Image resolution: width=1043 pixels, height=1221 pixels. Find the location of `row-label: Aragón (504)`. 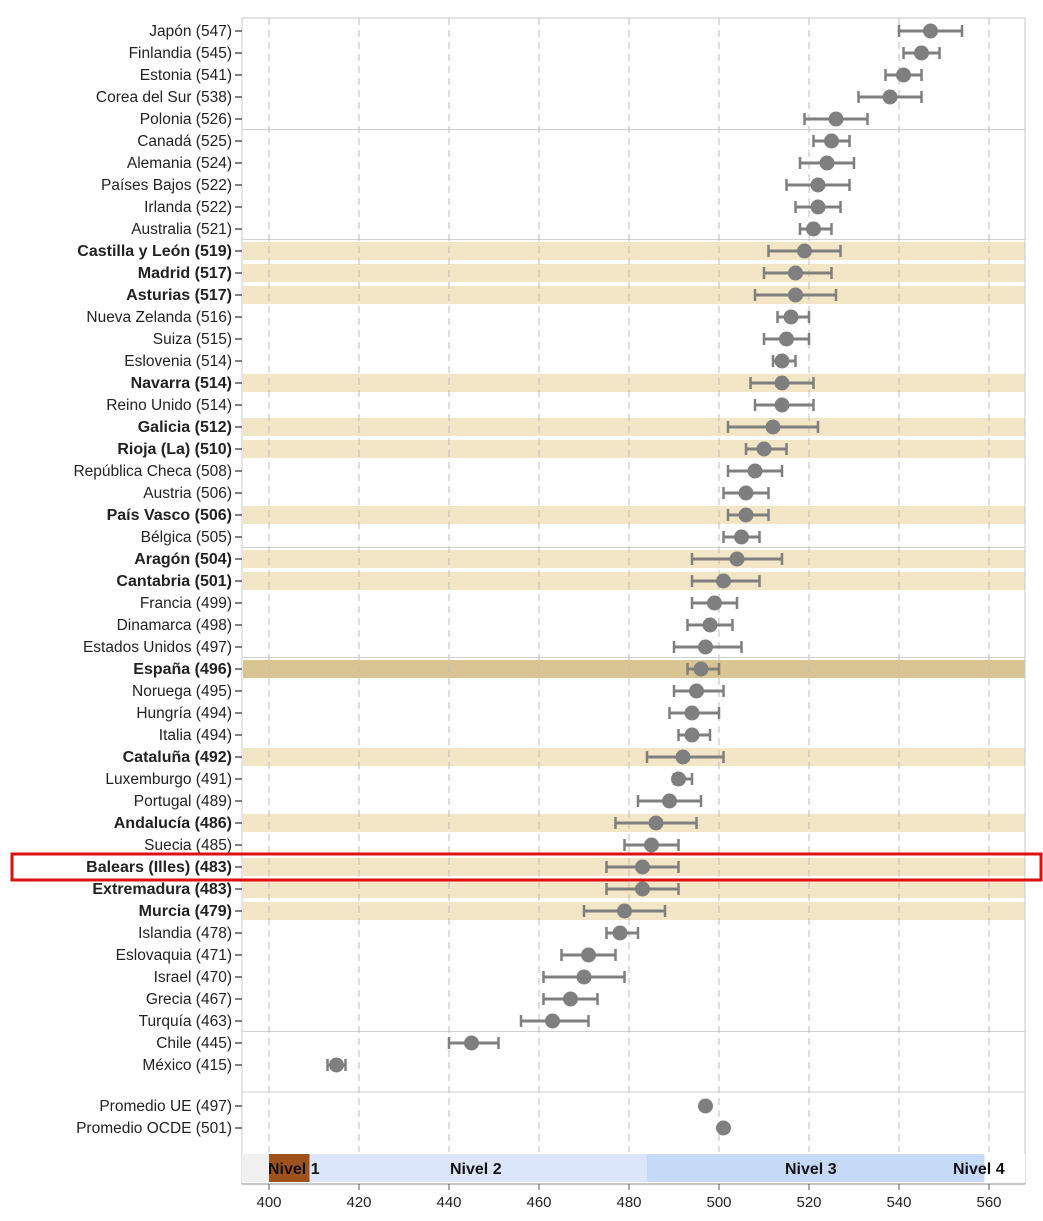

row-label: Aragón (504) is located at coordinates (183, 559).